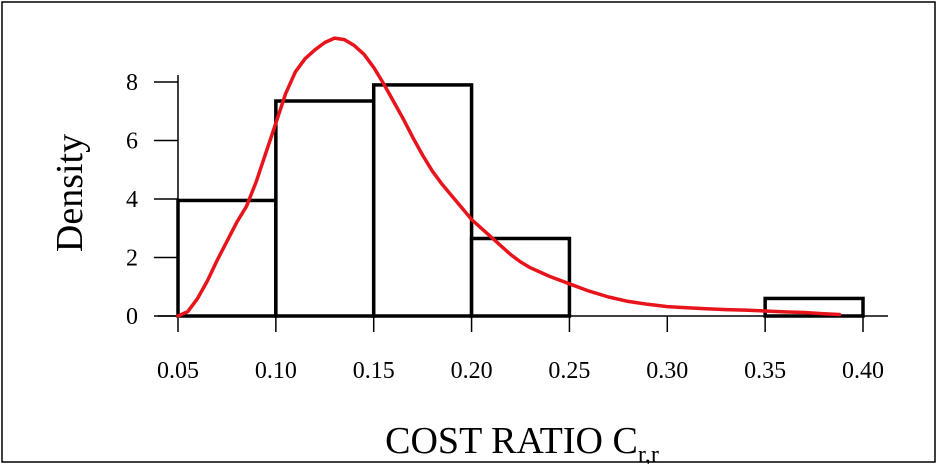 This screenshot has height=464, width=937. Describe the element at coordinates (569, 371) in the screenshot. I see `x-tick-label: 0.25` at that location.